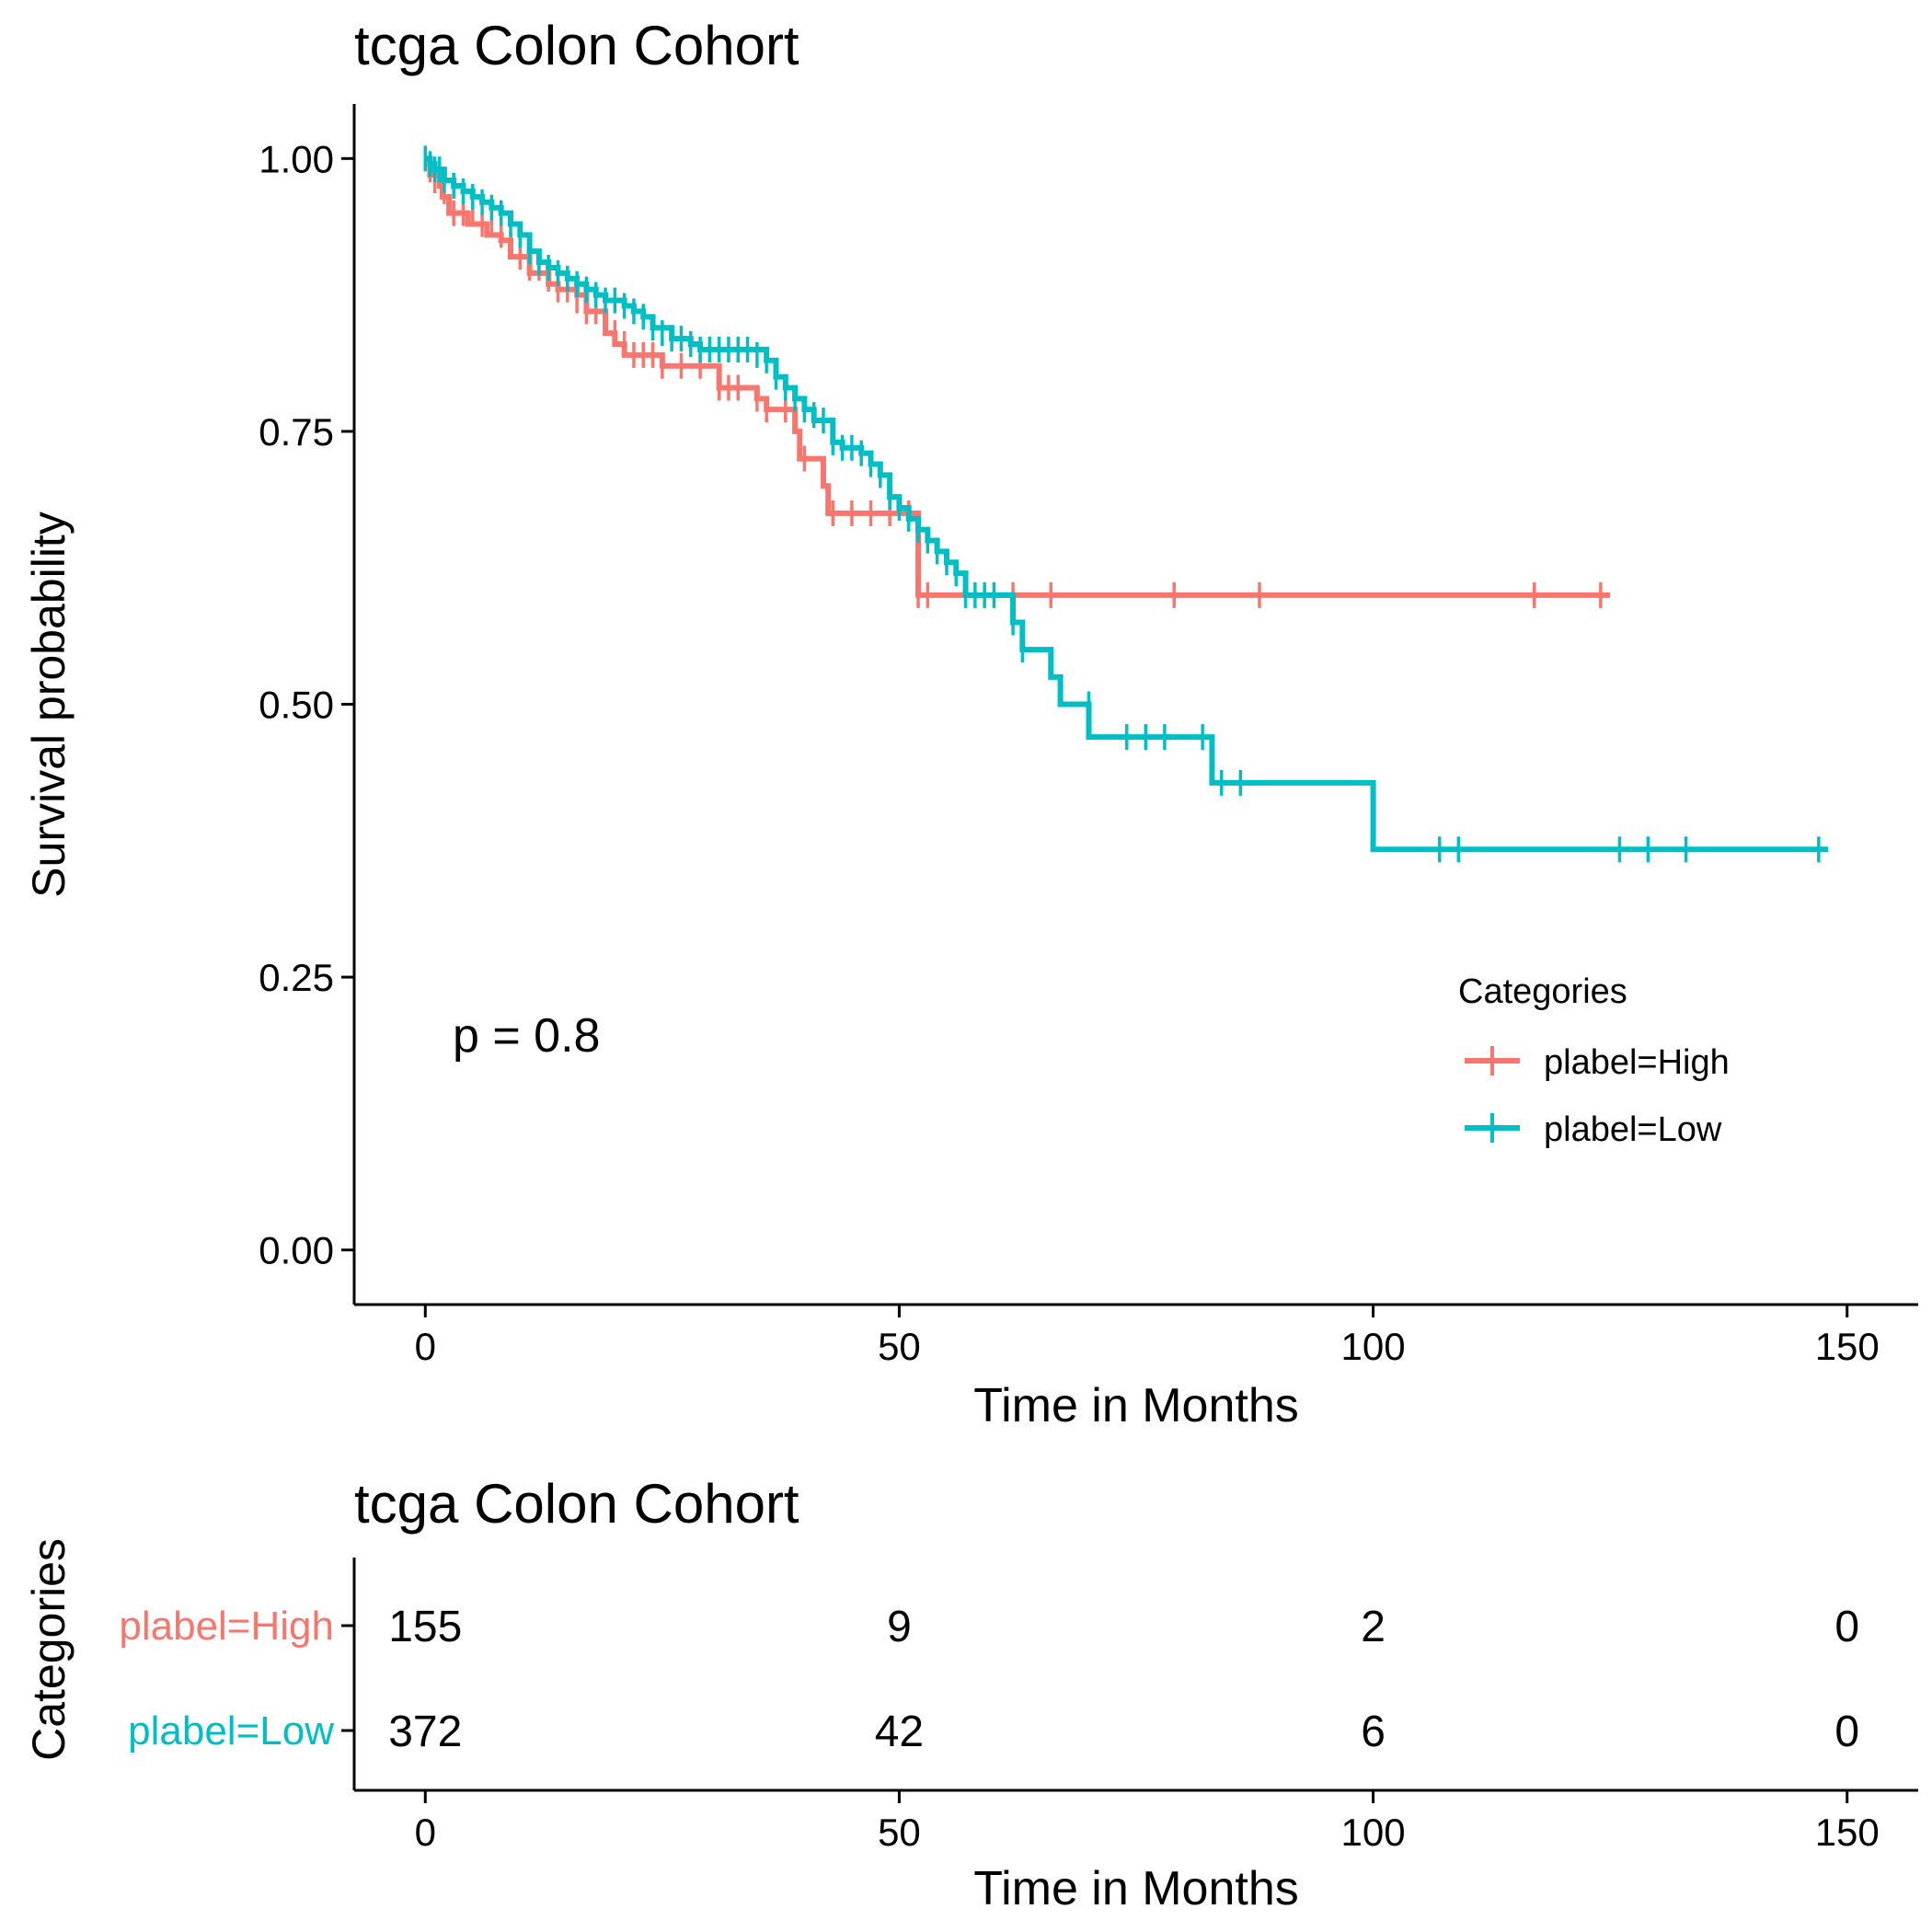 The width and height of the screenshot is (1932, 1932). What do you see at coordinates (226, 1626) in the screenshot?
I see `risk-row-label: plabel=High` at bounding box center [226, 1626].